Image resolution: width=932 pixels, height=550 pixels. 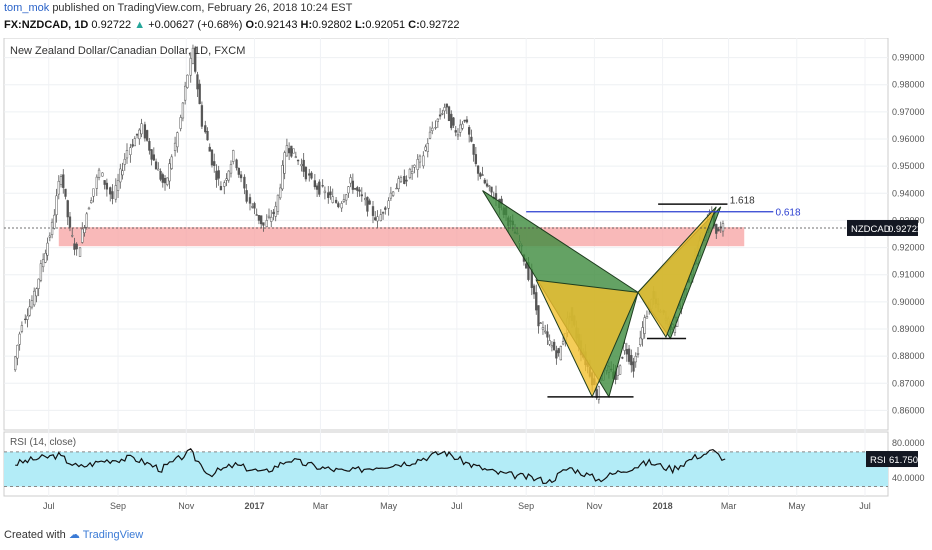 I want to click on x-tick-label: Sep, so click(x=526, y=506).